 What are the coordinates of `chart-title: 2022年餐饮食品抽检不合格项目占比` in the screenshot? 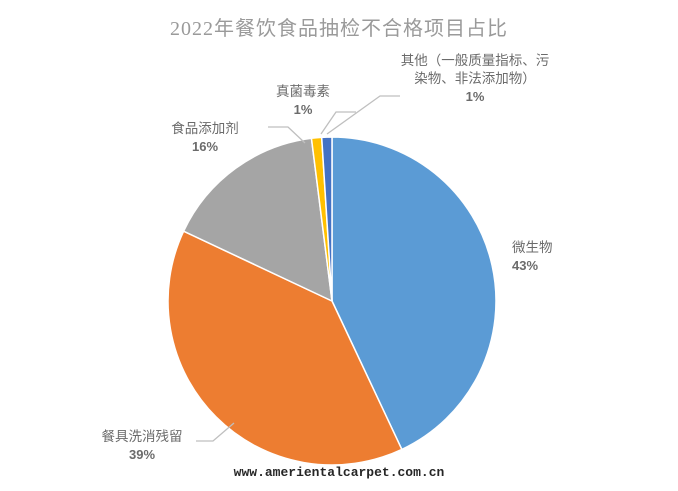 It's located at (339, 29).